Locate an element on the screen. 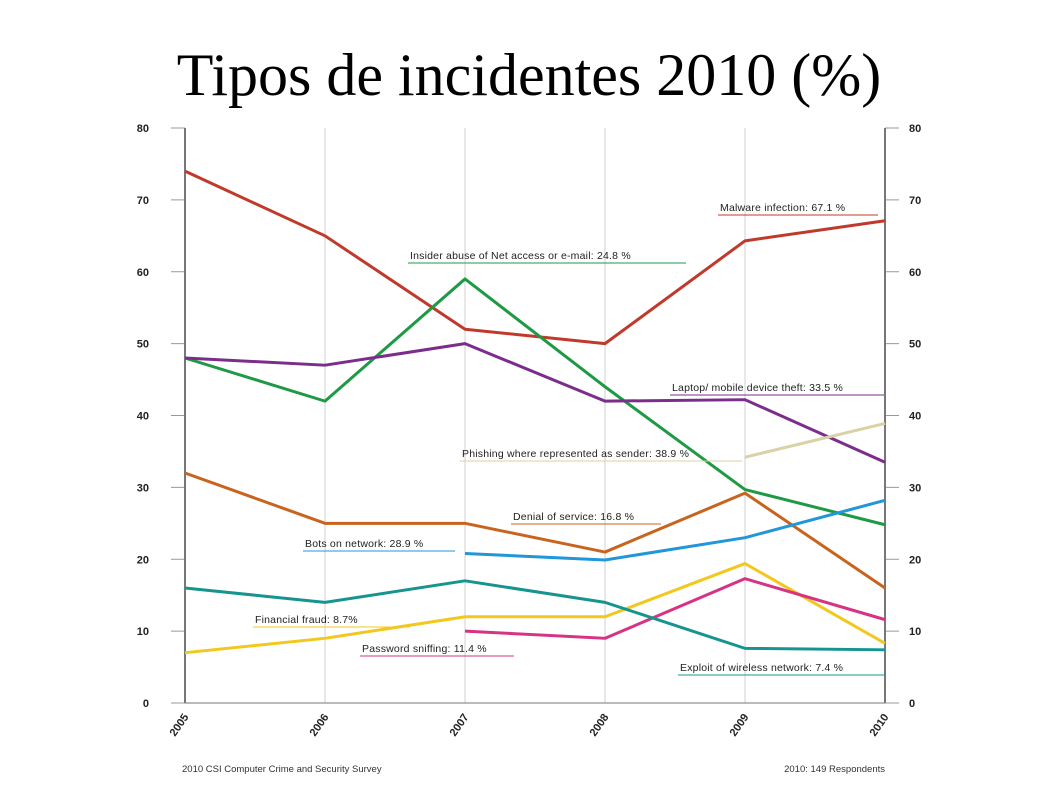 This screenshot has height=793, width=1058. y-tick-label-right: 60 is located at coordinates (915, 273).